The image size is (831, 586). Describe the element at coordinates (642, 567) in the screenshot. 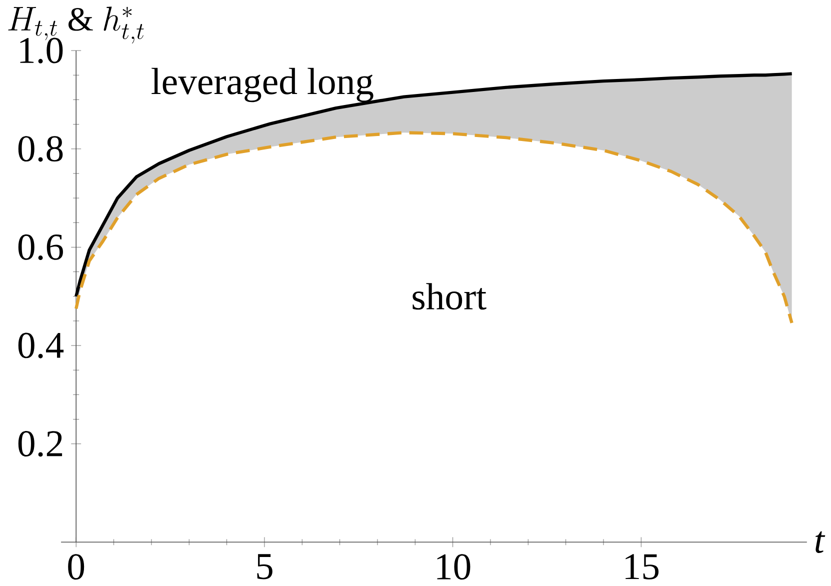

I see `x-tick-label: 15` at that location.